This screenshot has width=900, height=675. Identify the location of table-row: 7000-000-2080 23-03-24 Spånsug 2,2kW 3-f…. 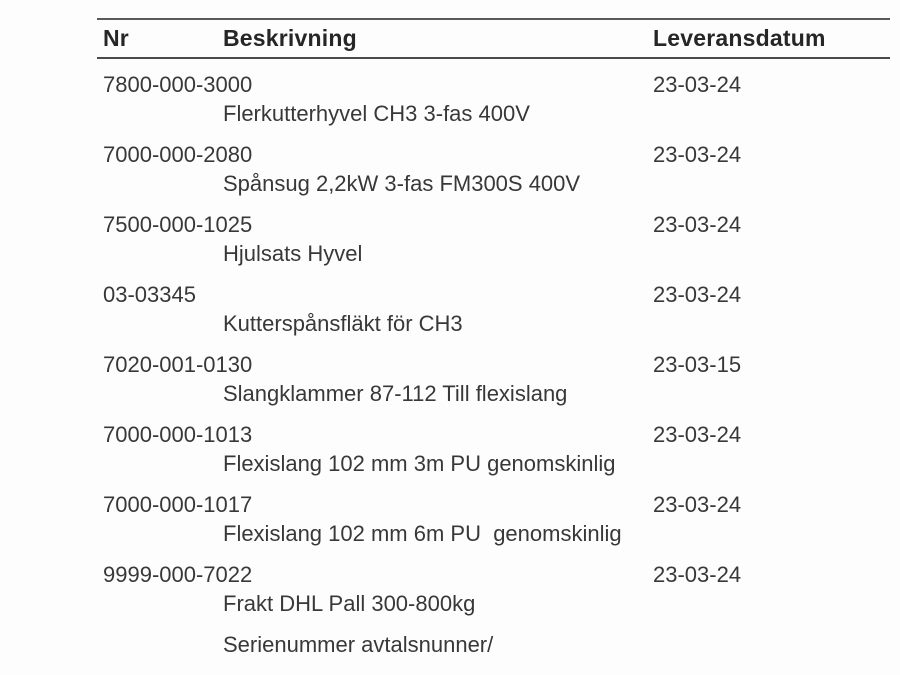
(493, 164).